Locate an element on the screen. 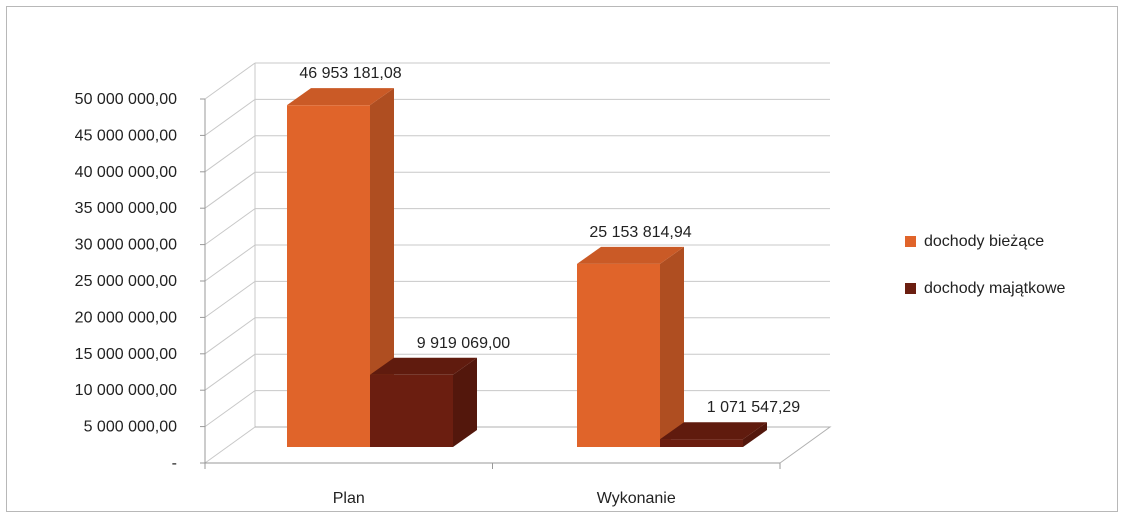 This screenshot has width=1126, height=525. y-tick-label: 45 000 000,00 is located at coordinates (126, 135).